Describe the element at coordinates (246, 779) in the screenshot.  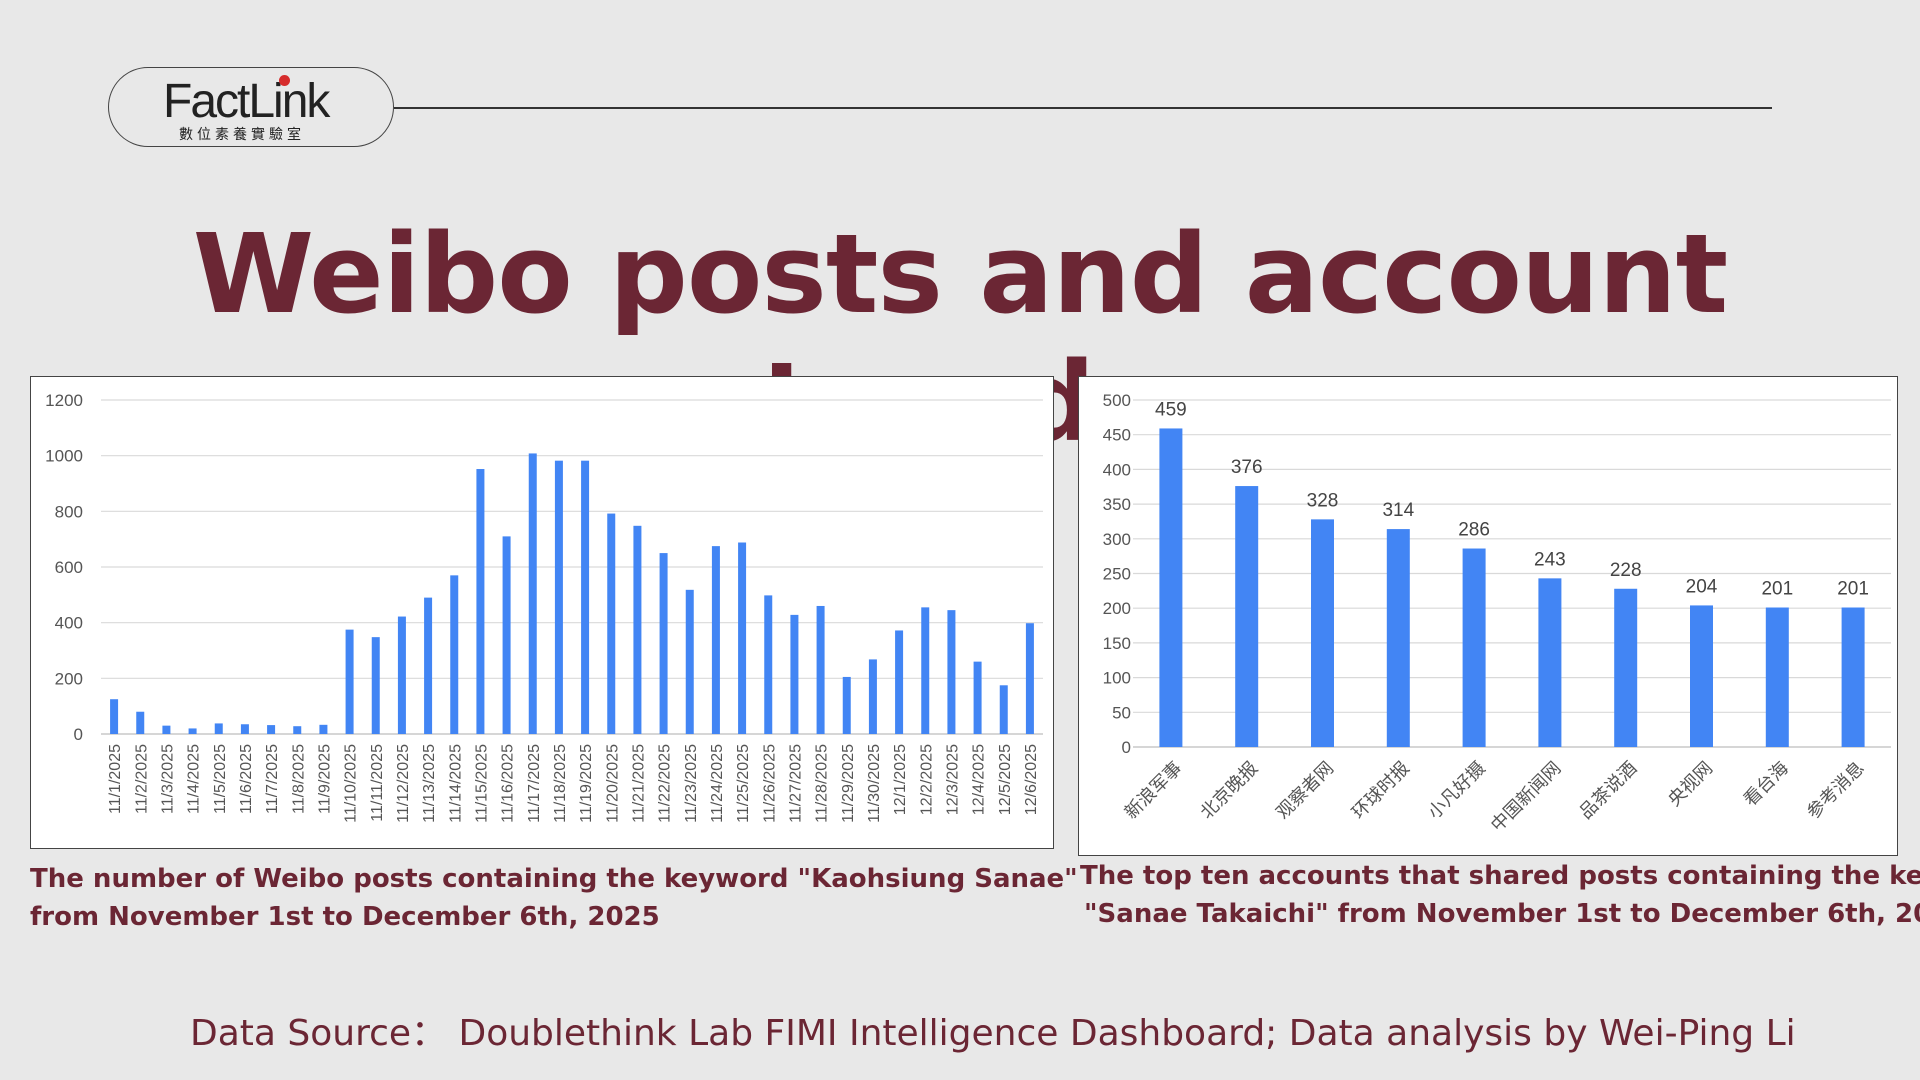
I see `x-tick-label: 11/6/2025` at that location.